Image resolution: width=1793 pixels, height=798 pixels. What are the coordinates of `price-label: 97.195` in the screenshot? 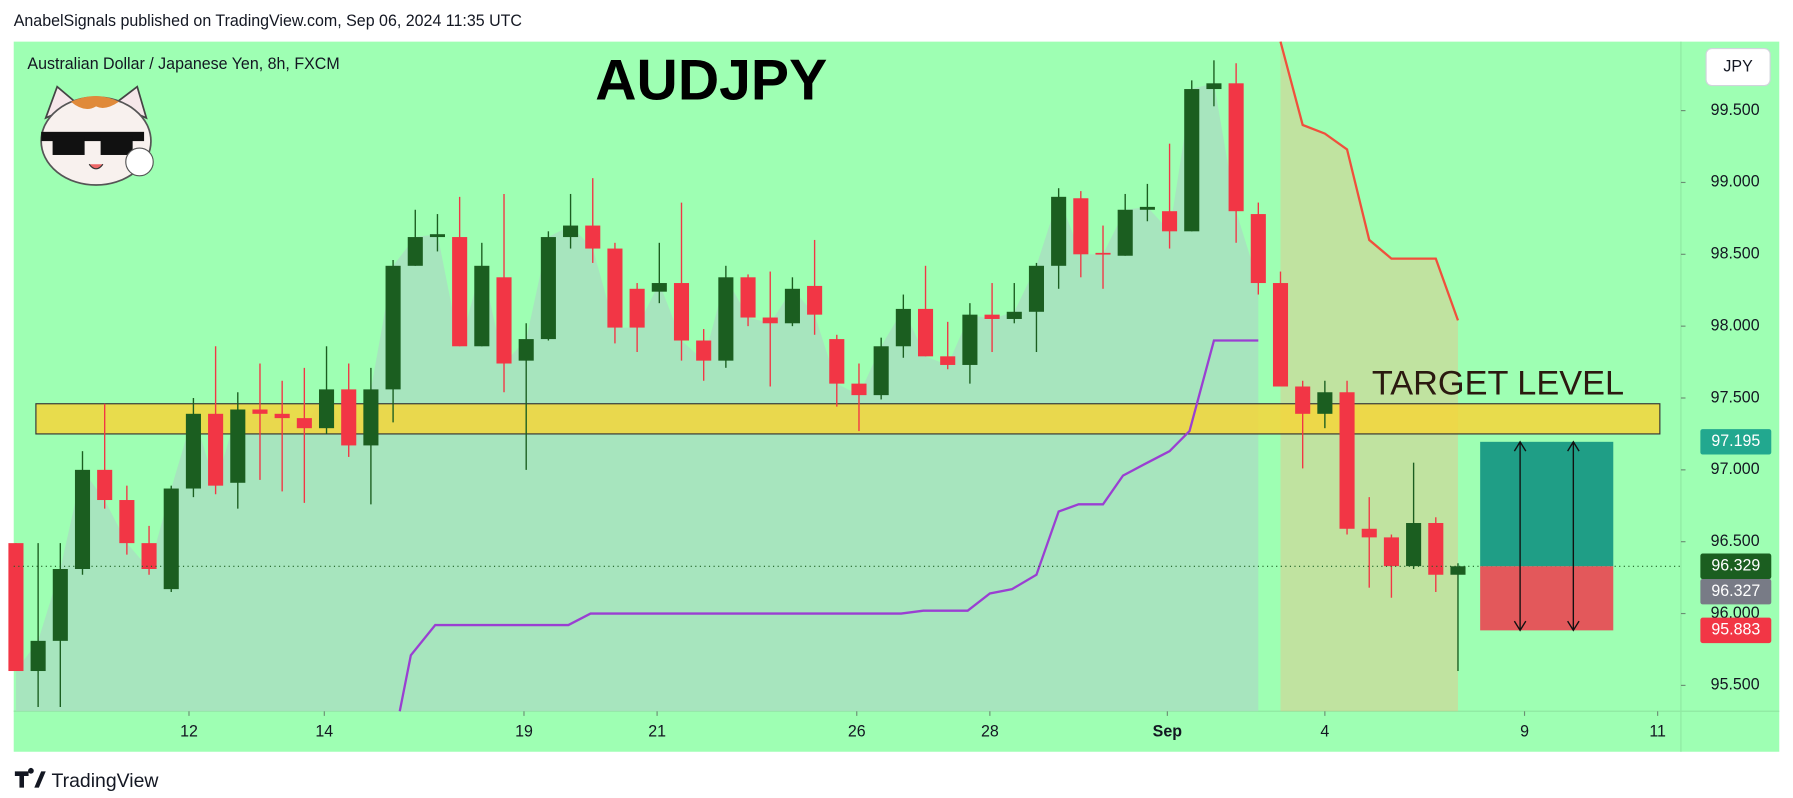 It's located at (1735, 441).